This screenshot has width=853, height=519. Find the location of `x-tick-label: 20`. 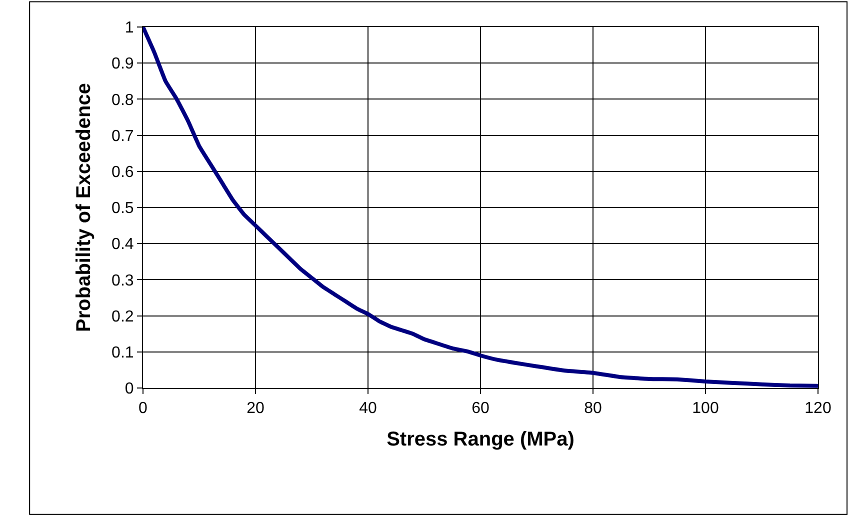

x-tick-label: 20 is located at coordinates (255, 409).